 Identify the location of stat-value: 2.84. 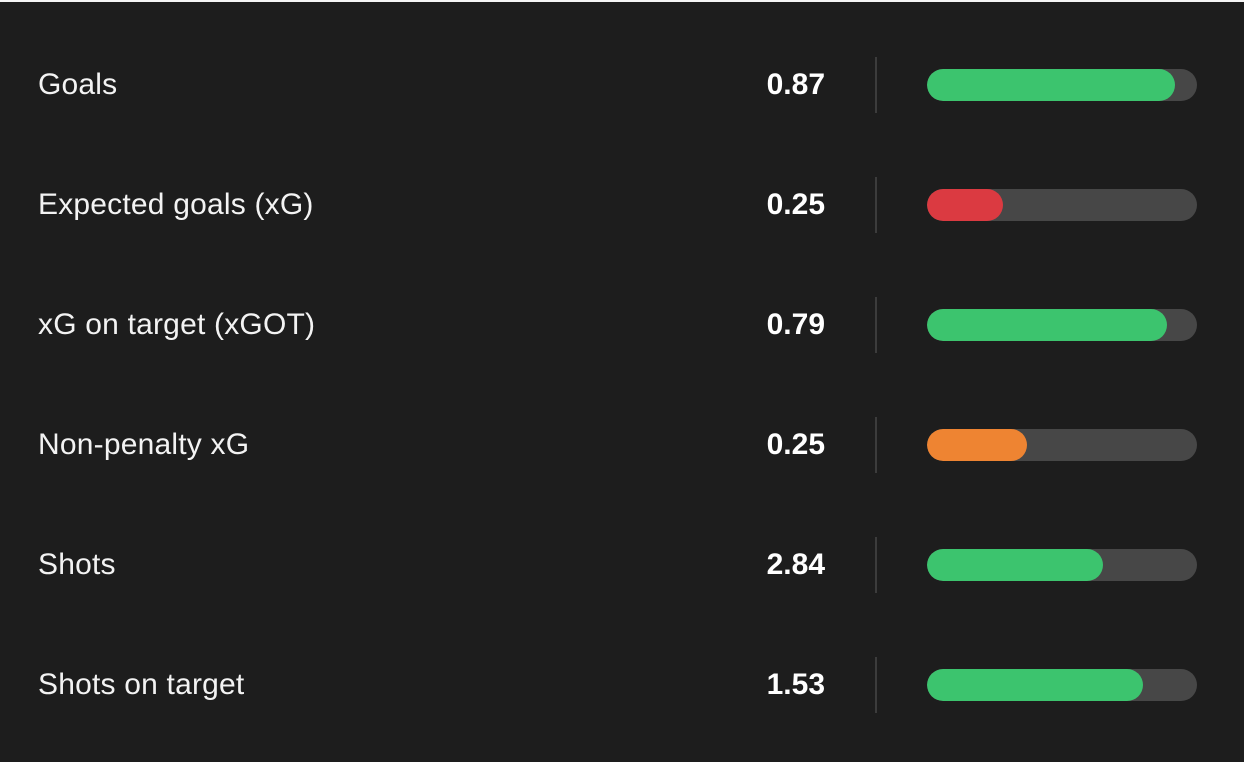
(795, 564).